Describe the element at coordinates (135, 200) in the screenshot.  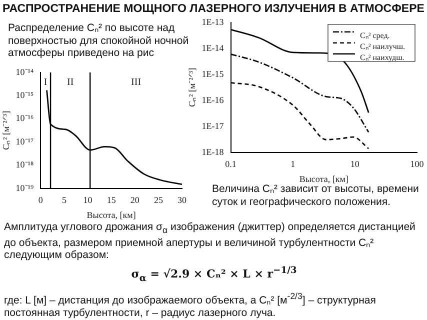
I see `x-tick-label: 20` at that location.